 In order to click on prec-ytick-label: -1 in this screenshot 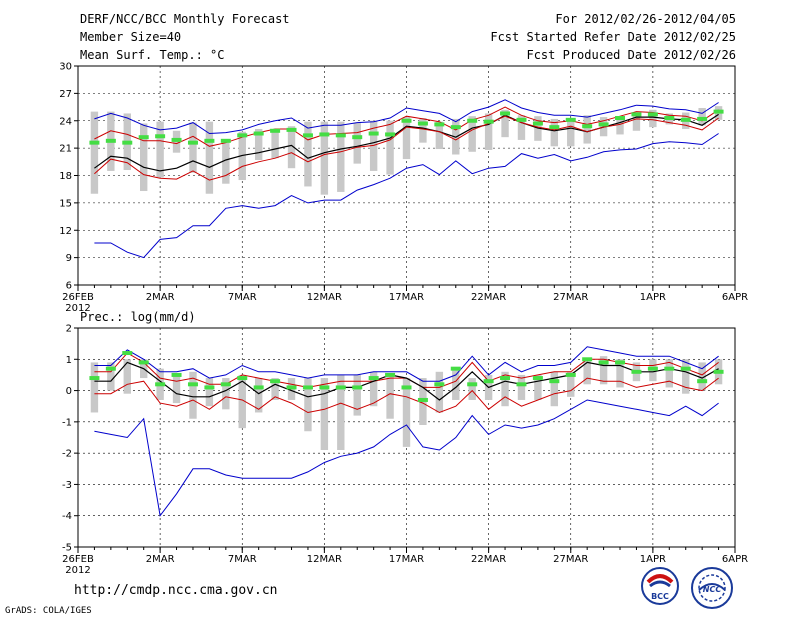, I will do `click(67, 422)`.